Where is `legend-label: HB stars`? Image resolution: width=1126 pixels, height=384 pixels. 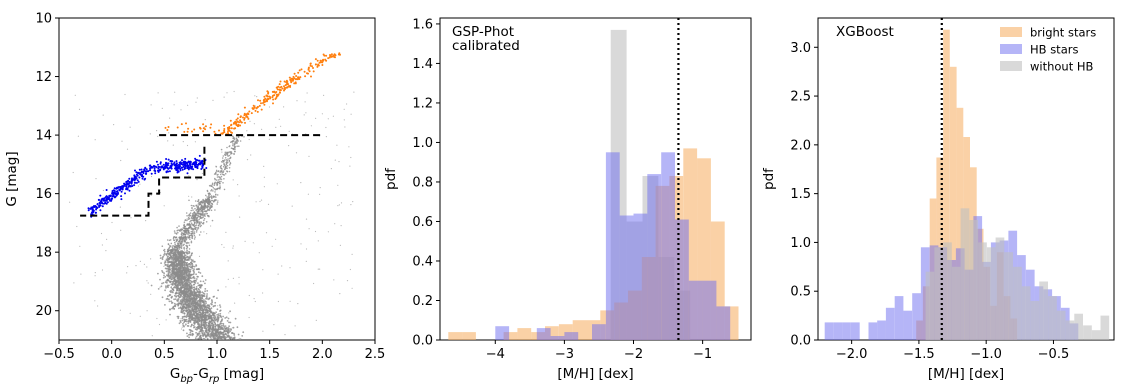
legend-label: HB stars is located at coordinates (1054, 50).